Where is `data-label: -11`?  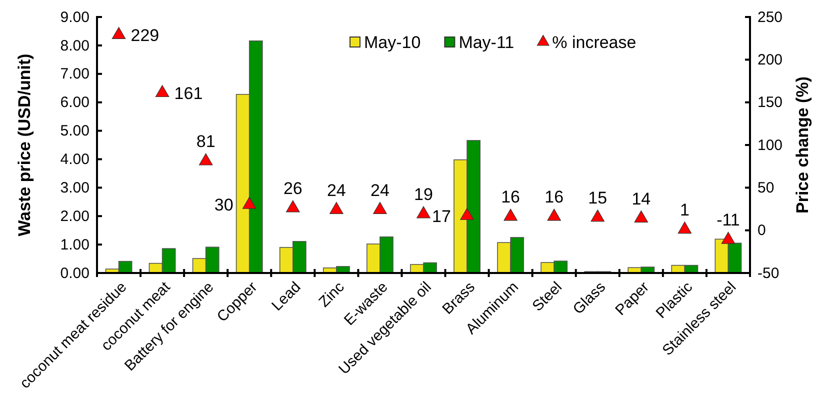
data-label: -11 is located at coordinates (728, 220).